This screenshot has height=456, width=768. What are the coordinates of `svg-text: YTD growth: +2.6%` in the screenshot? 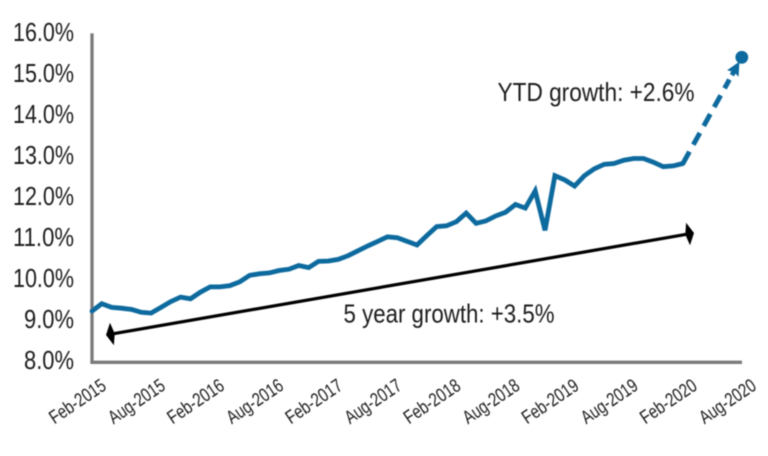 It's located at (596, 92).